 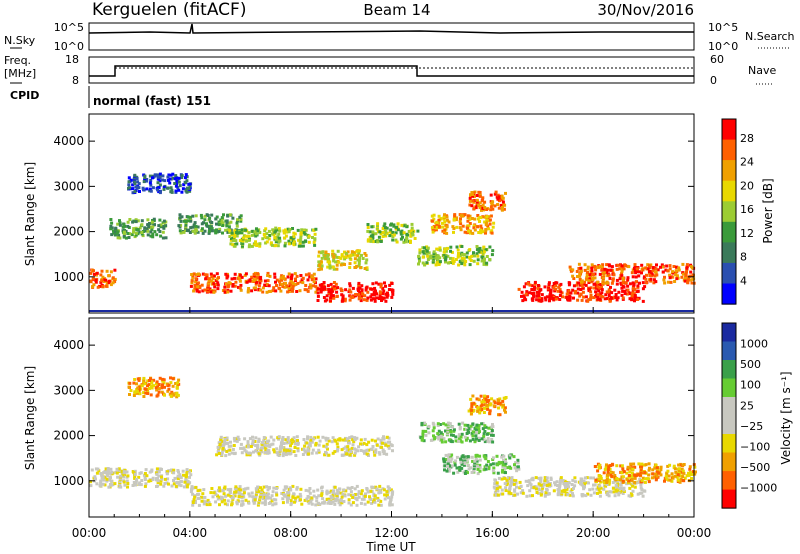 I want to click on xtick-label: 12:00, so click(x=391, y=533).